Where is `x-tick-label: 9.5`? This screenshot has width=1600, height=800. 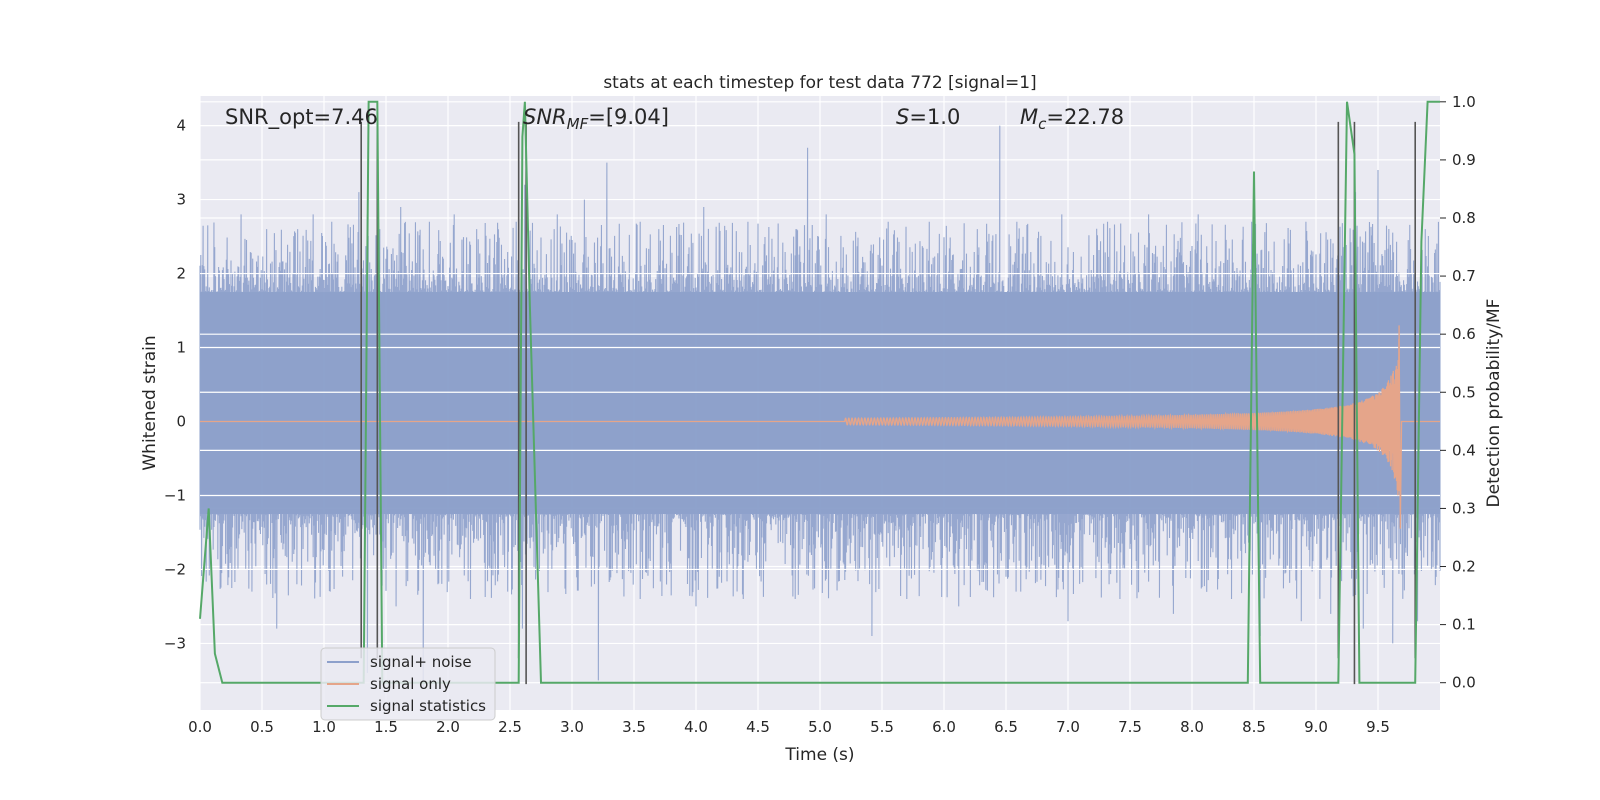 x-tick-label: 9.5 is located at coordinates (1378, 727).